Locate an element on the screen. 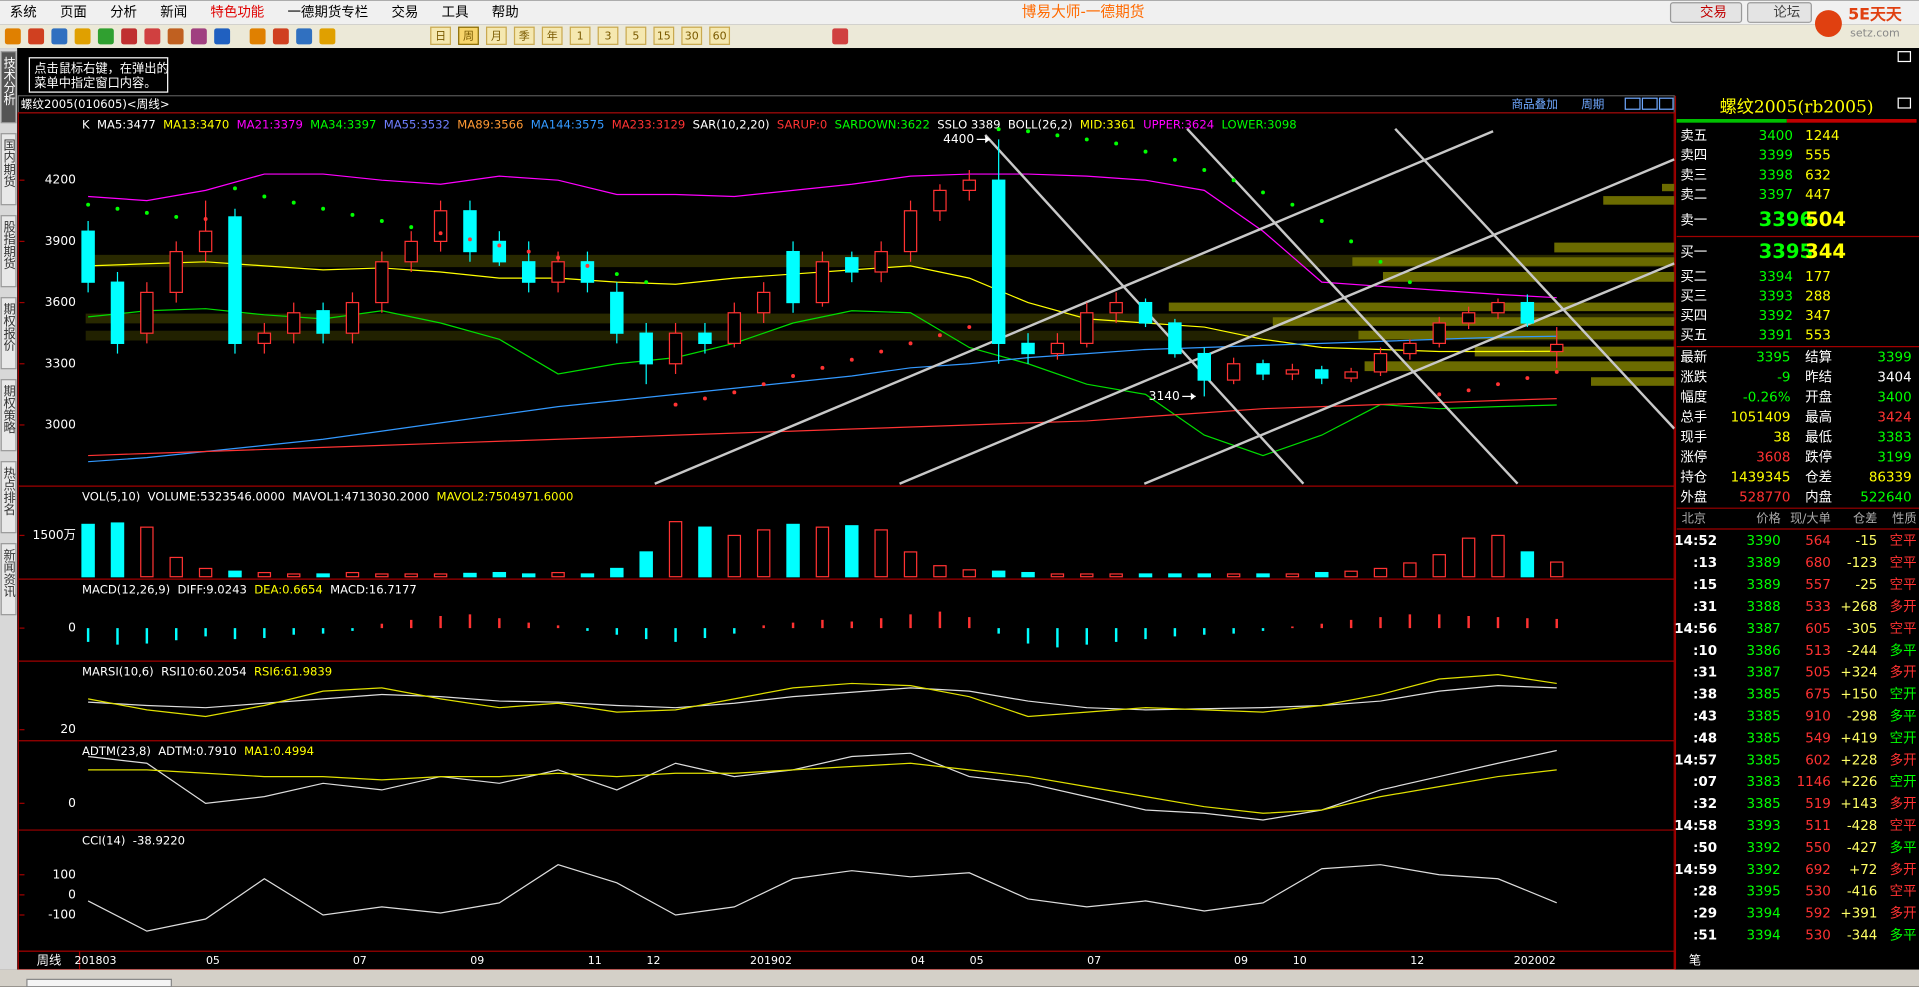 Image resolution: width=1919 pixels, height=987 pixels. price-annotation: 4400 is located at coordinates (958, 139).